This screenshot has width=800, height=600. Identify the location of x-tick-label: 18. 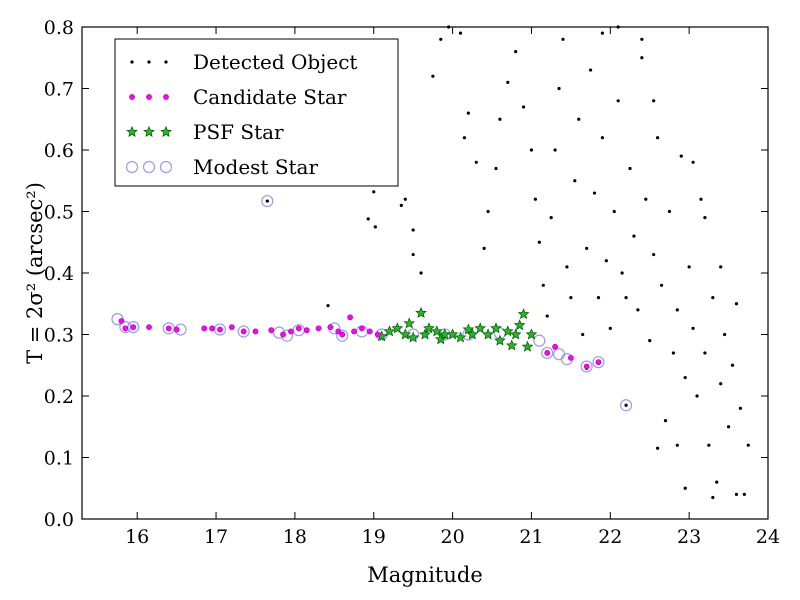
(295, 537).